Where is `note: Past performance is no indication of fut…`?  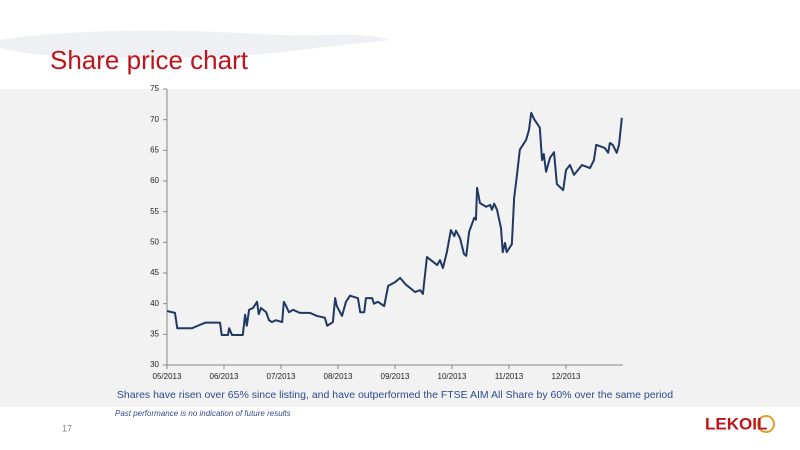 note: Past performance is no indication of fut… is located at coordinates (203, 413).